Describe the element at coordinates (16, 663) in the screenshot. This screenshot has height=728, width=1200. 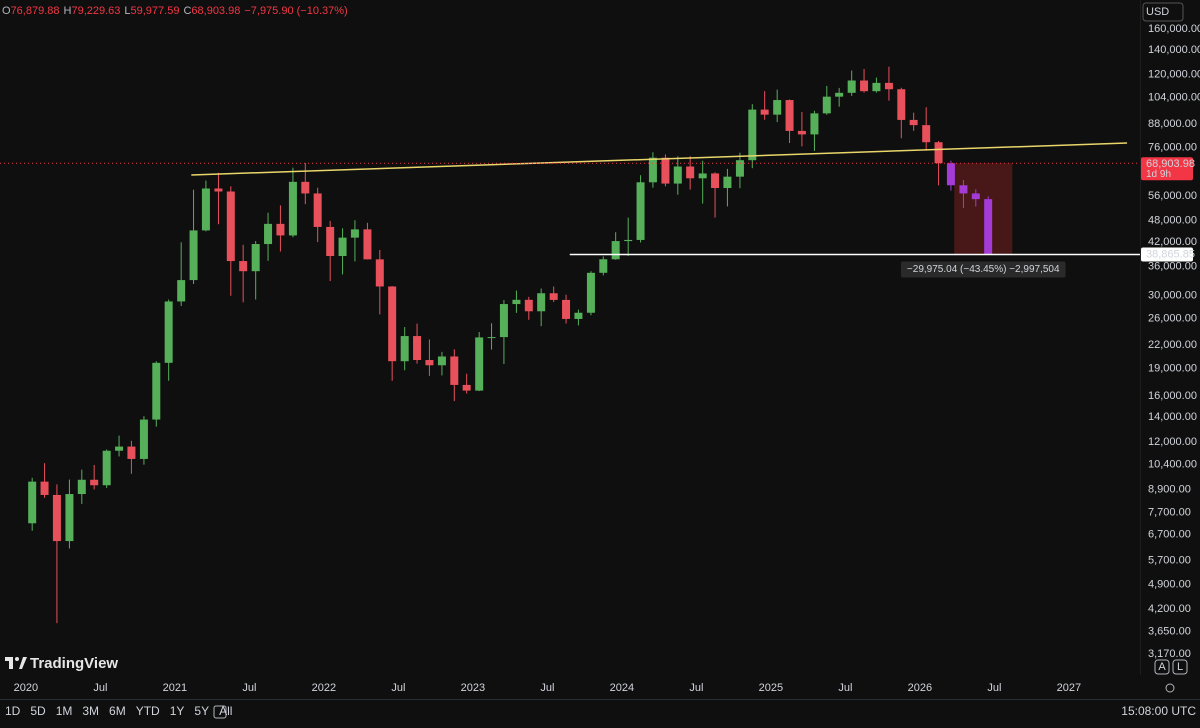
I see `brand-logo` at that location.